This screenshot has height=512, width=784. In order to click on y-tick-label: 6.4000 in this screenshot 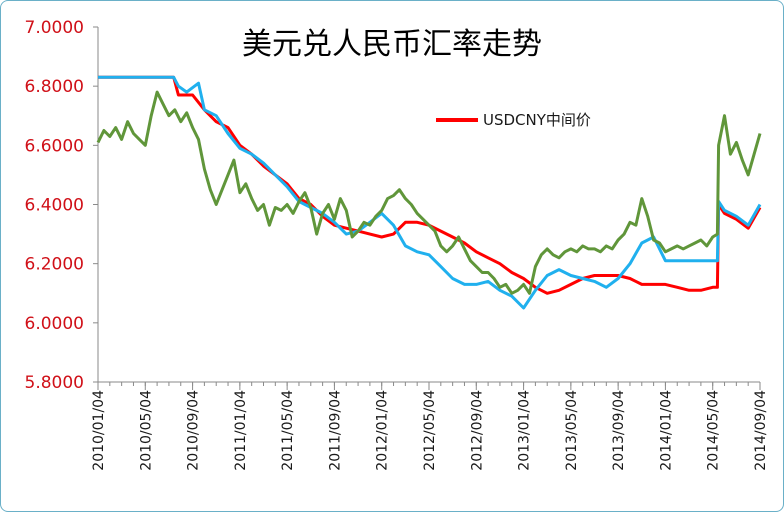, I will do `click(54, 206)`.